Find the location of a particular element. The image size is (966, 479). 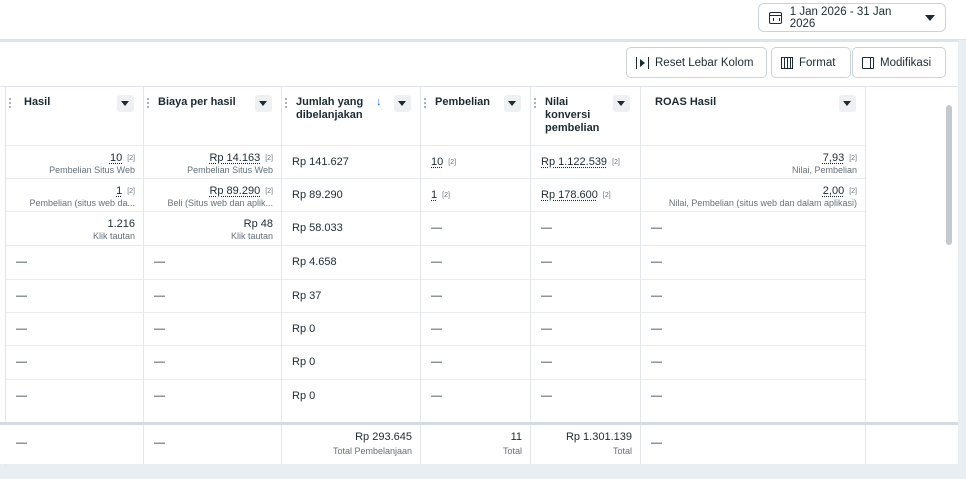

column-header-jumlah: Jumlah yang dibelanjakan ↓ is located at coordinates (351, 116).